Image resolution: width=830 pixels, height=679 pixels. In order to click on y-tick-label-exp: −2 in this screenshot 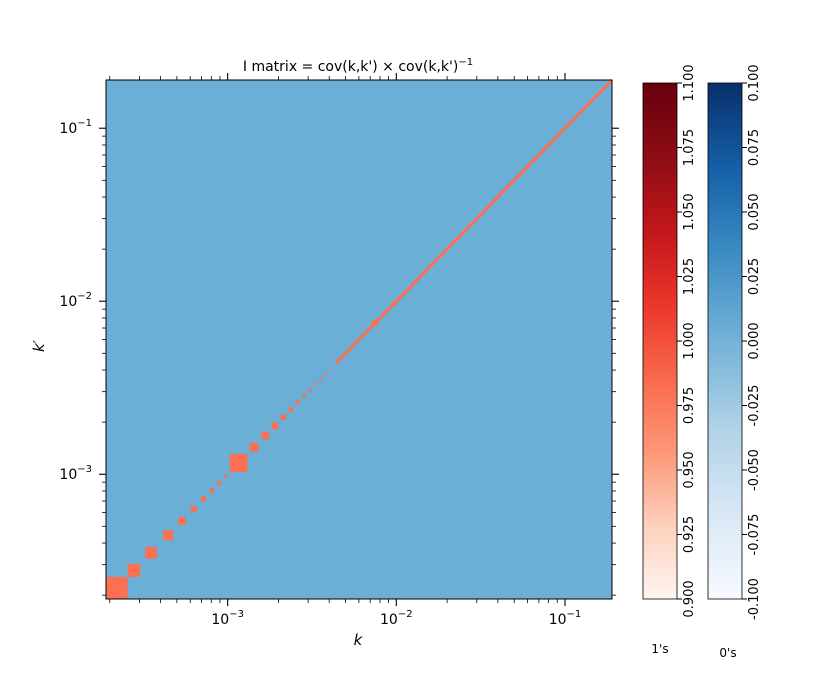, I will do `click(84, 296)`.